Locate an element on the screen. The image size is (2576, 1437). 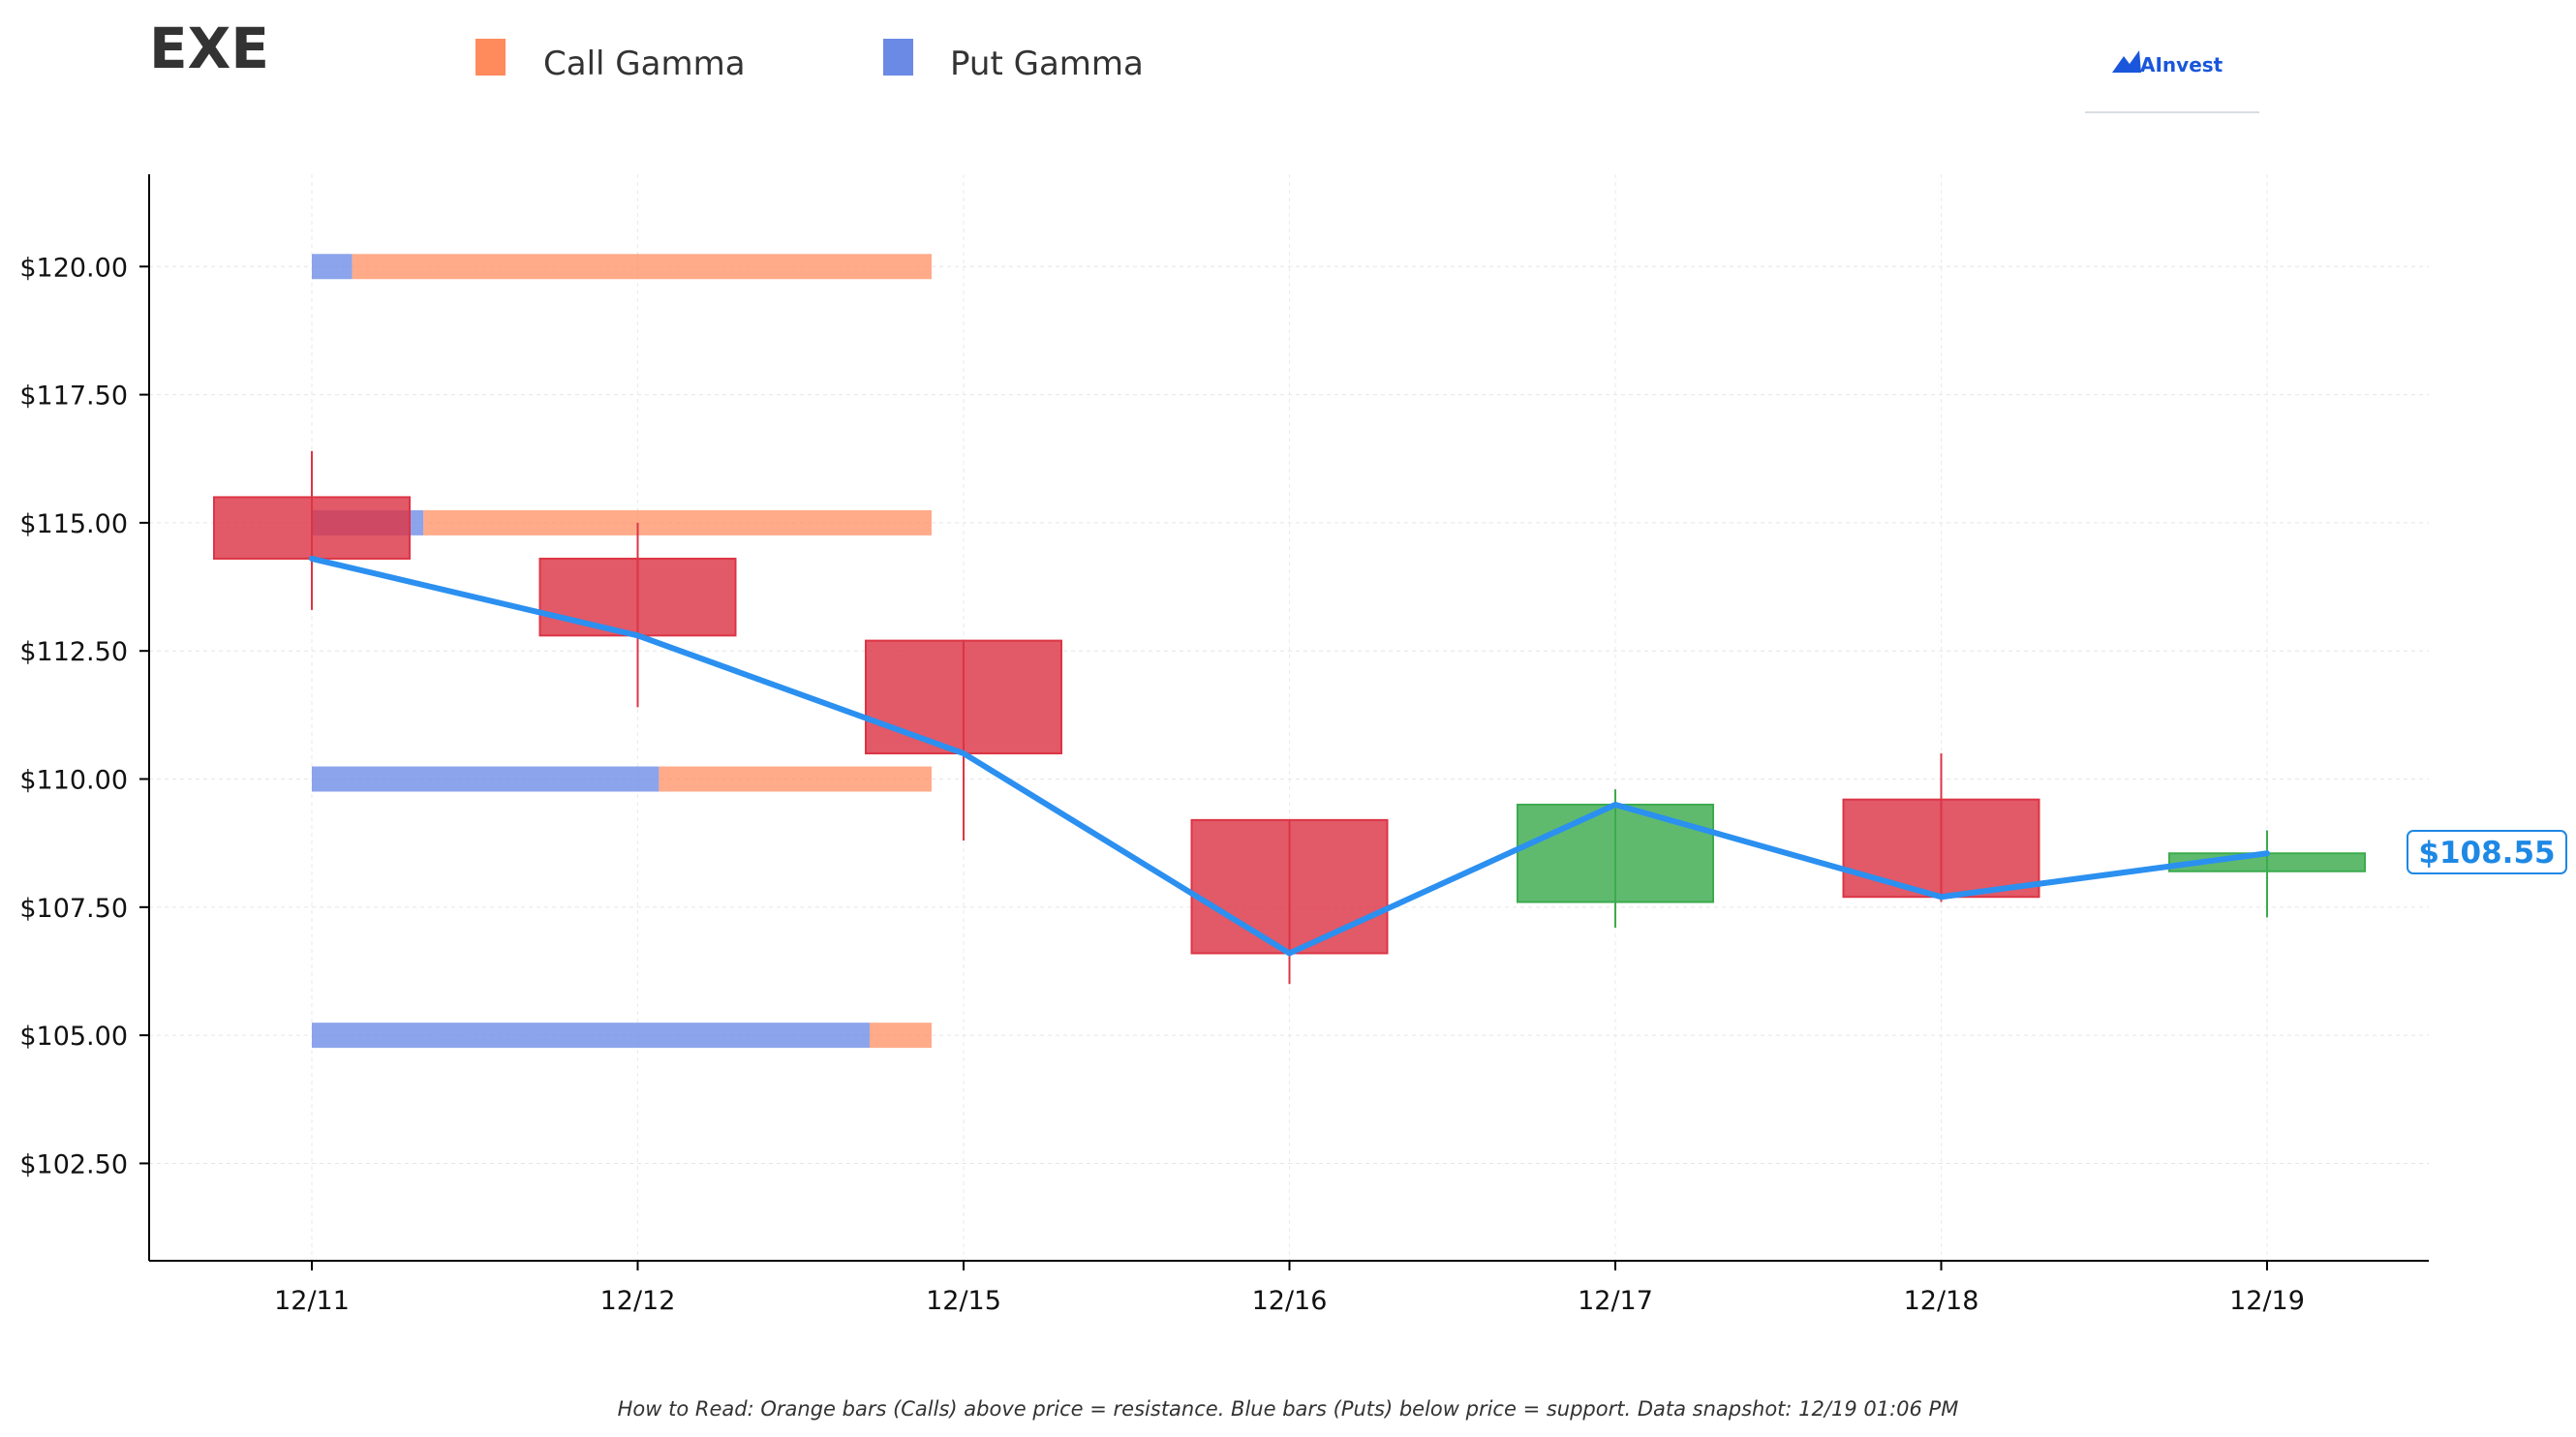
ainvest-logo: AInvest is located at coordinates (2172, 82).